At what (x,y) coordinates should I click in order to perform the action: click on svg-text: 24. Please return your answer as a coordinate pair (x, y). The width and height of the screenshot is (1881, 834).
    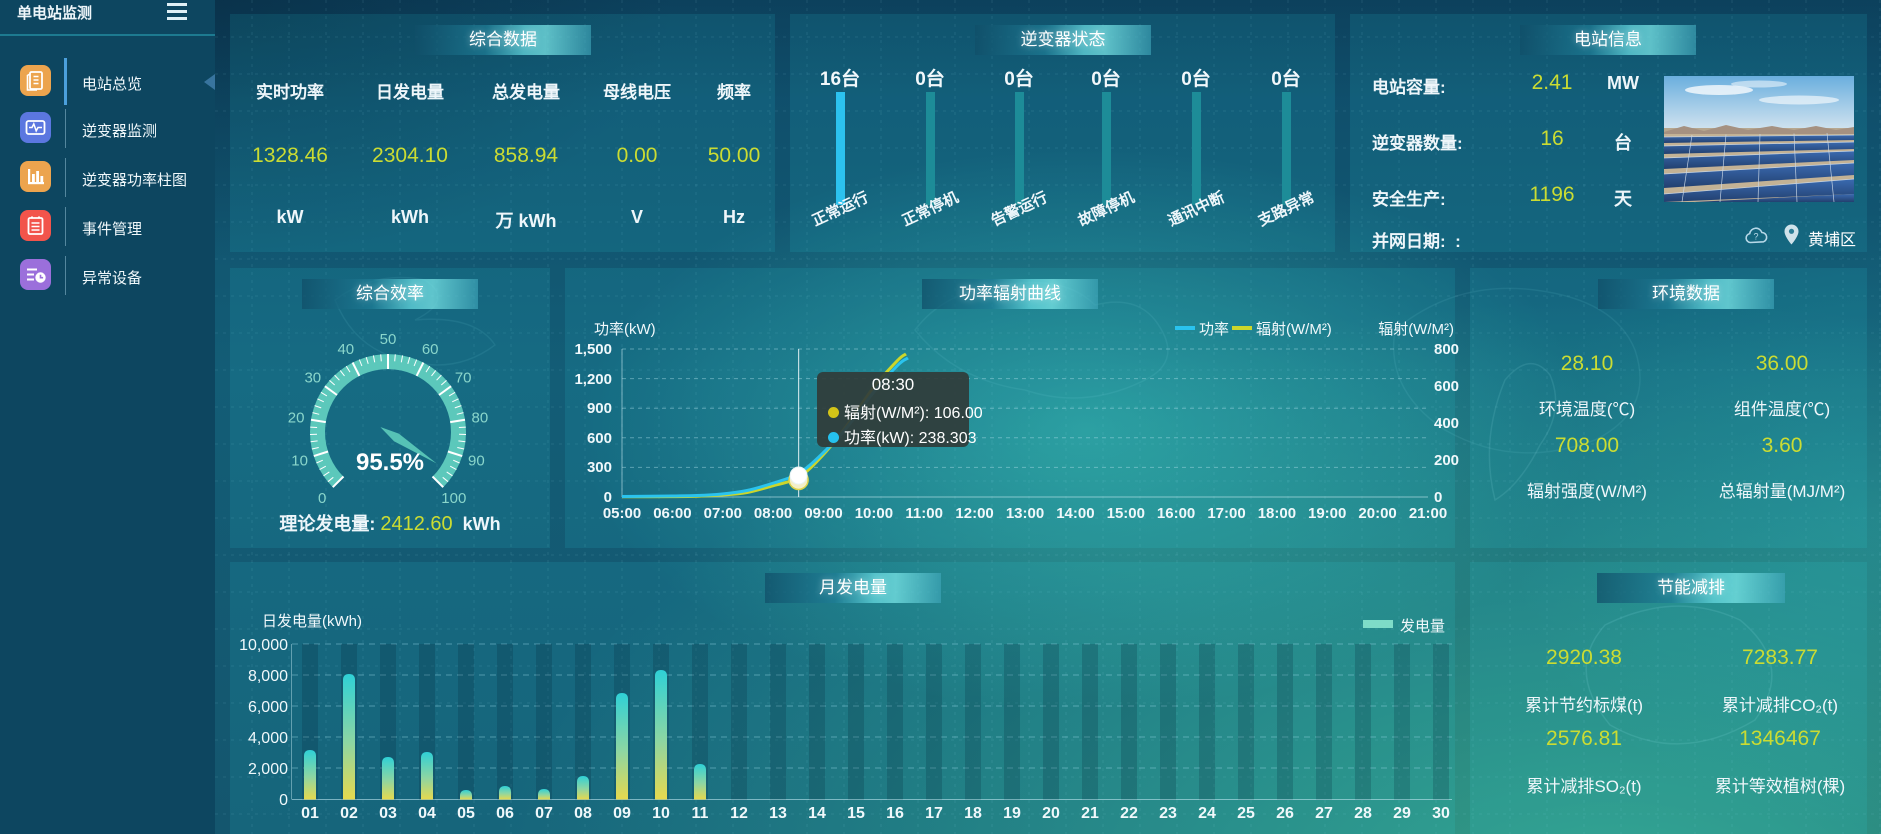
    Looking at the image, I should click on (1207, 813).